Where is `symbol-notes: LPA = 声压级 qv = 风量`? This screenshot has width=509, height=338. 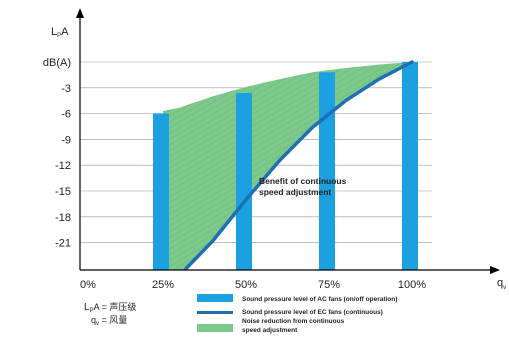
symbol-notes: LPA = 声压级 qv = 风量 is located at coordinates (110, 314).